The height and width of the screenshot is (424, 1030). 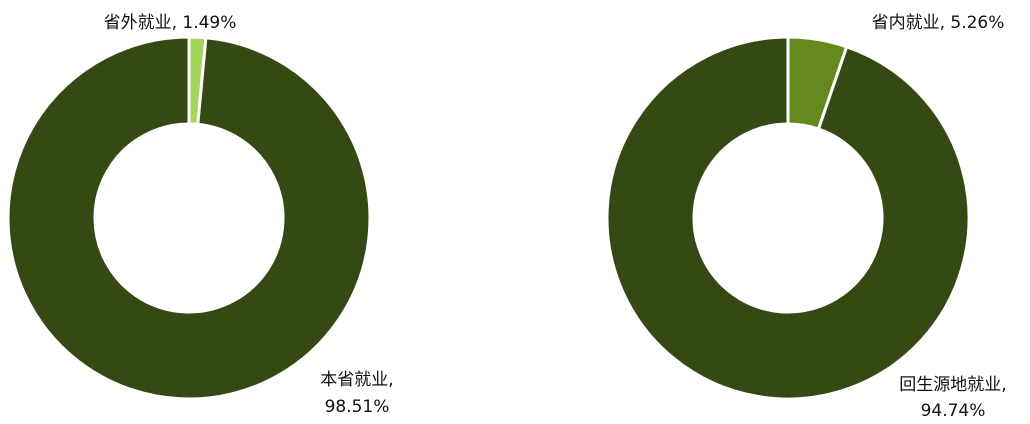 I want to click on slice-label-home-province: 本省就业,, so click(x=356, y=380).